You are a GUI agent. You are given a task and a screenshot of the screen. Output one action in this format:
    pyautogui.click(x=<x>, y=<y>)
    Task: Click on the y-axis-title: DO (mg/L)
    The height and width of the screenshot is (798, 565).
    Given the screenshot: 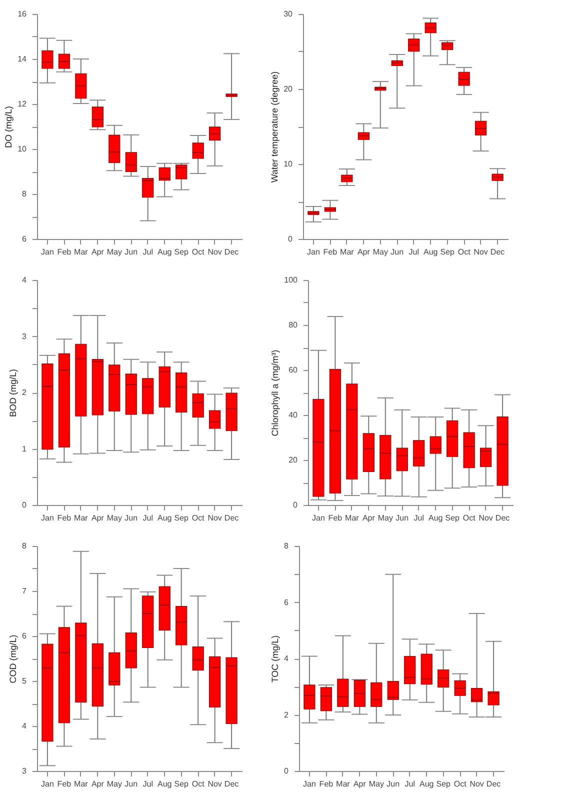 What is the action you would take?
    pyautogui.click(x=9, y=127)
    